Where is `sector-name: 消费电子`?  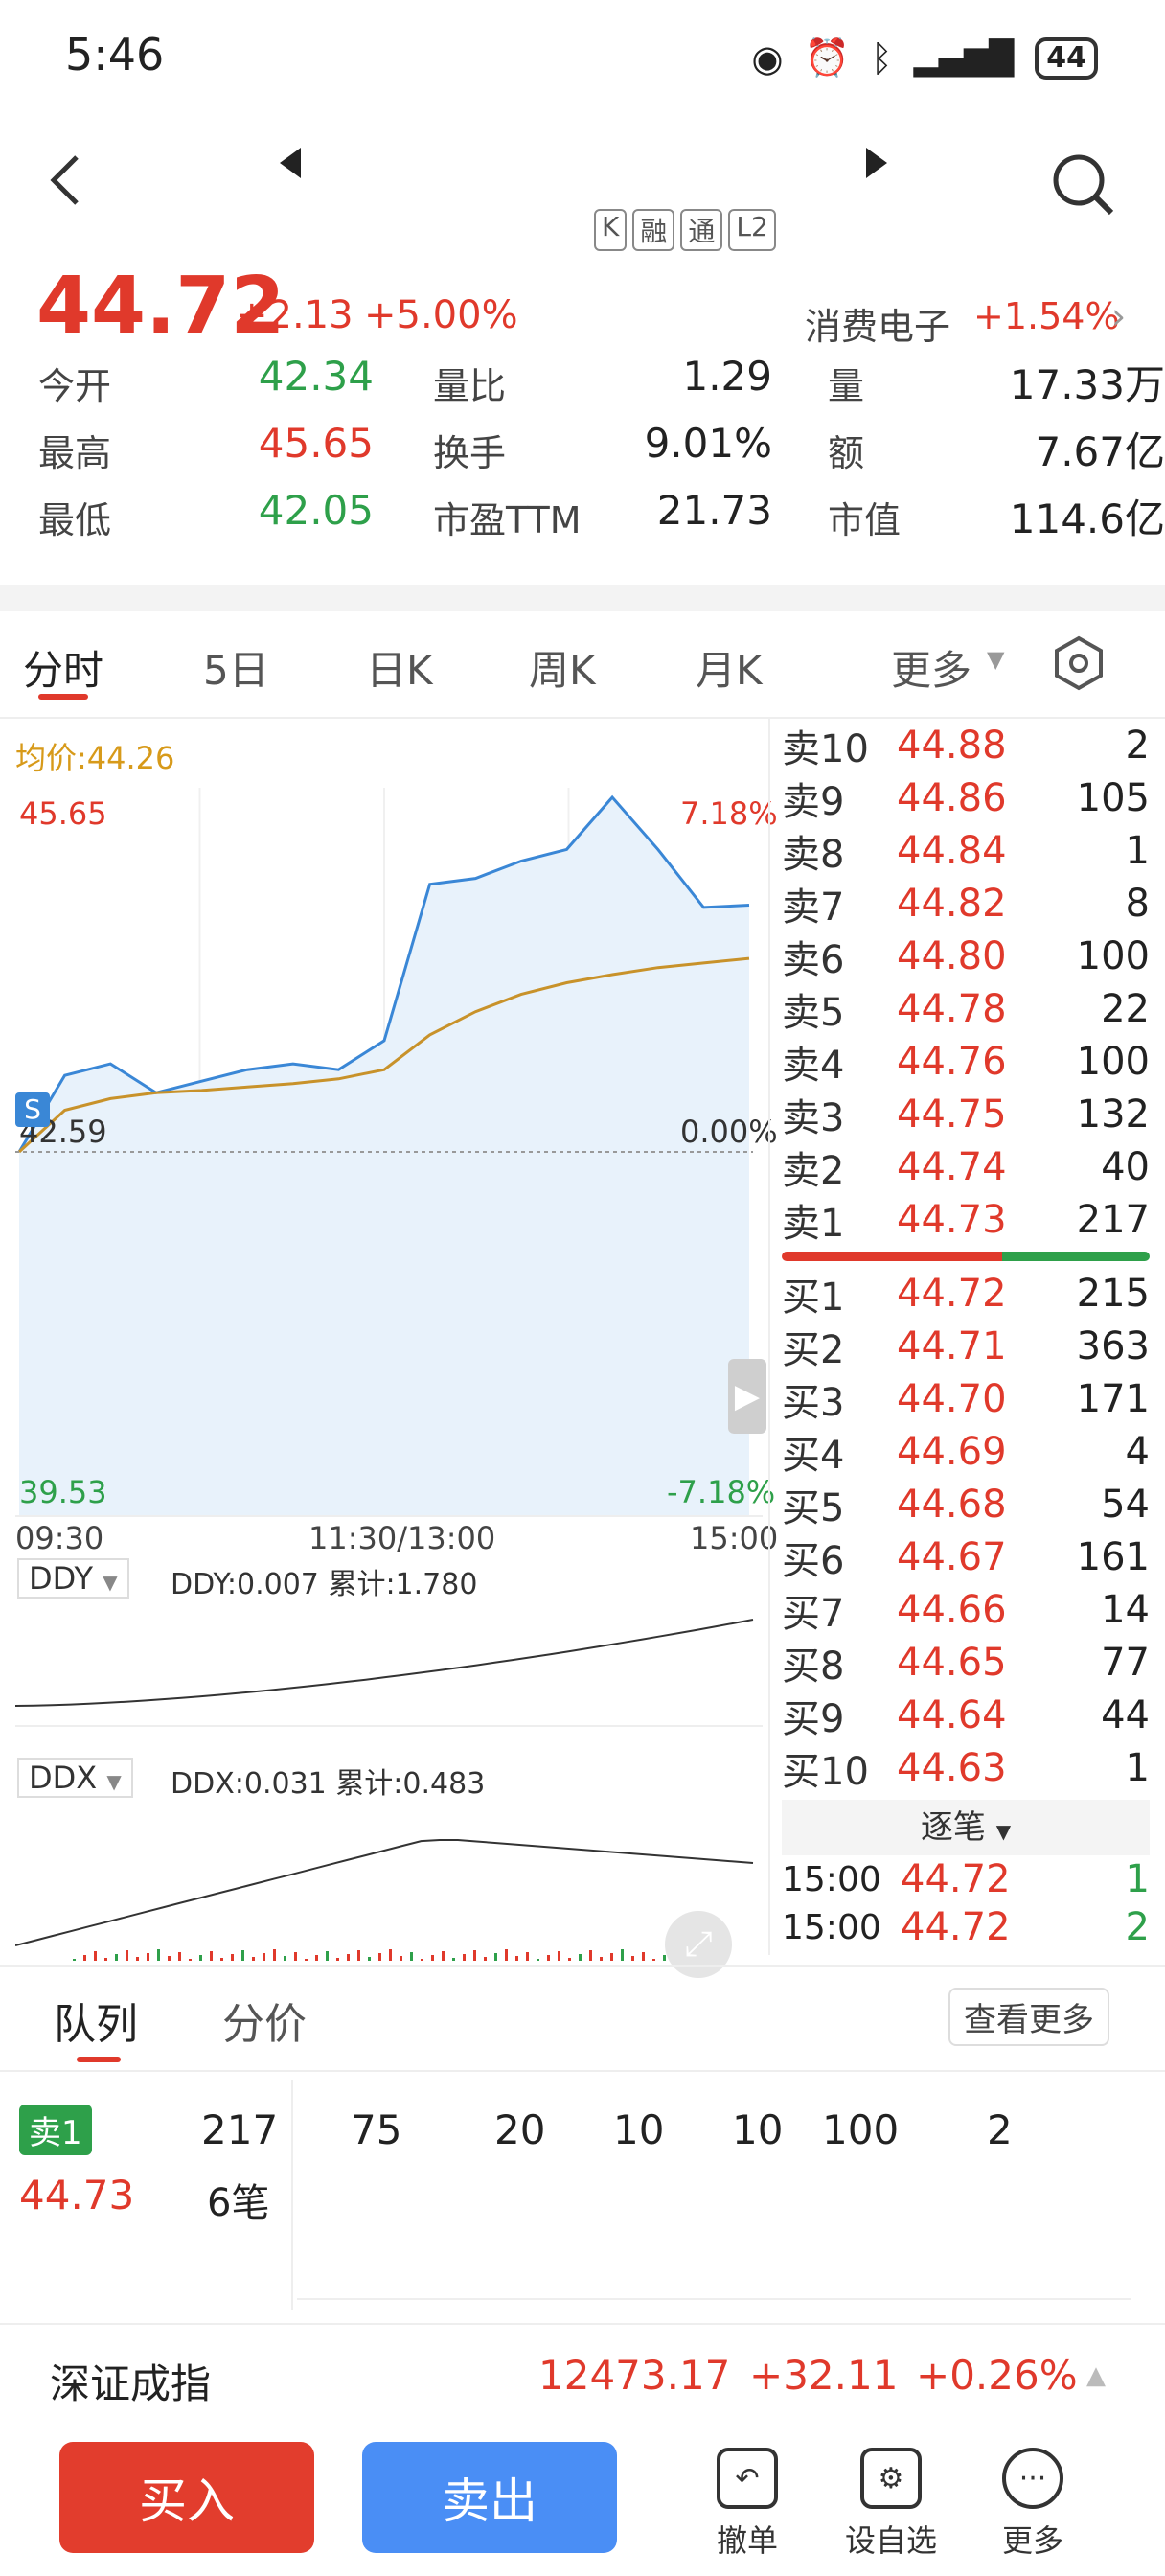 sector-name: 消费电子 is located at coordinates (878, 327).